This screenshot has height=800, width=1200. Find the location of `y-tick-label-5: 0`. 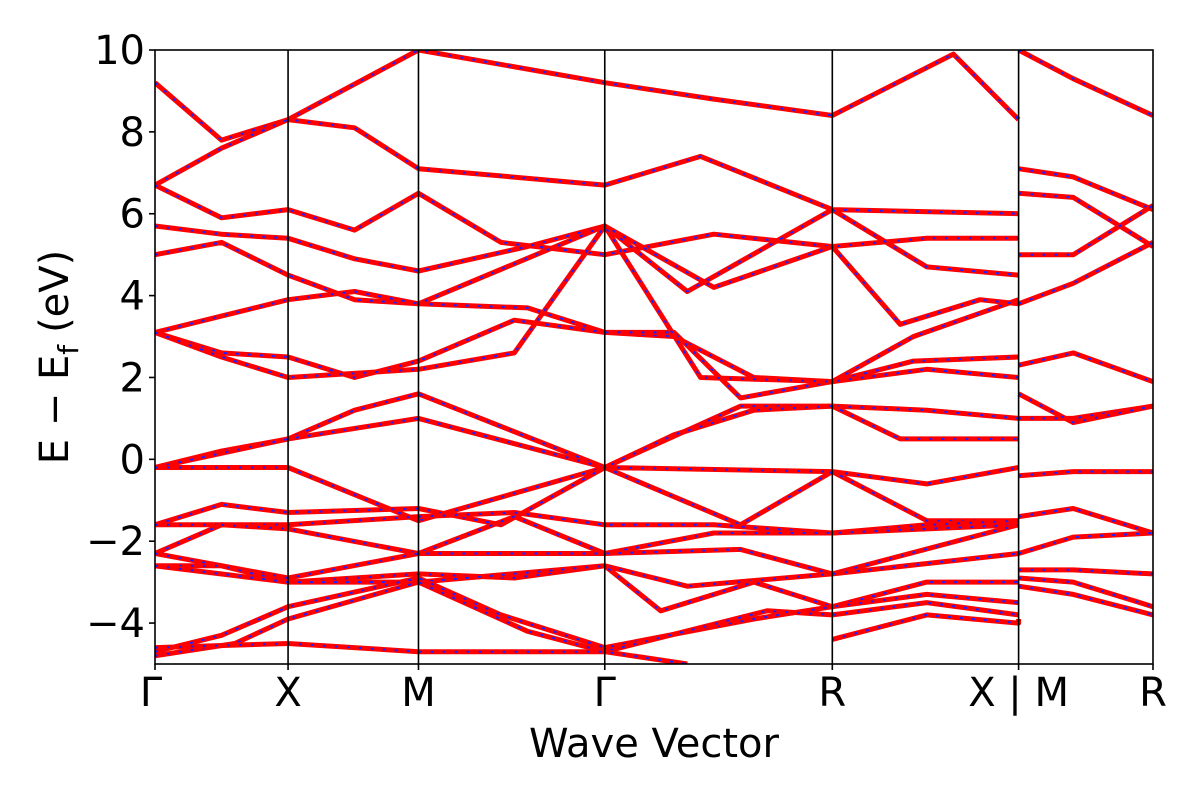

y-tick-label-5: 0 is located at coordinates (132, 460).